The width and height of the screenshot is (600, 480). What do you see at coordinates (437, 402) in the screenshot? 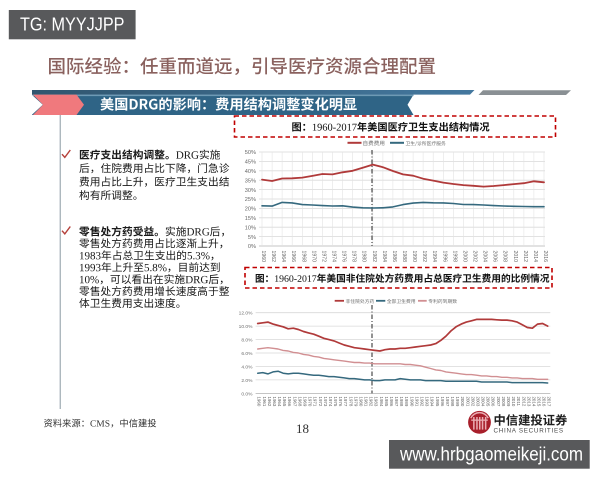
I see `svg-text: 1995` at bounding box center [437, 402].